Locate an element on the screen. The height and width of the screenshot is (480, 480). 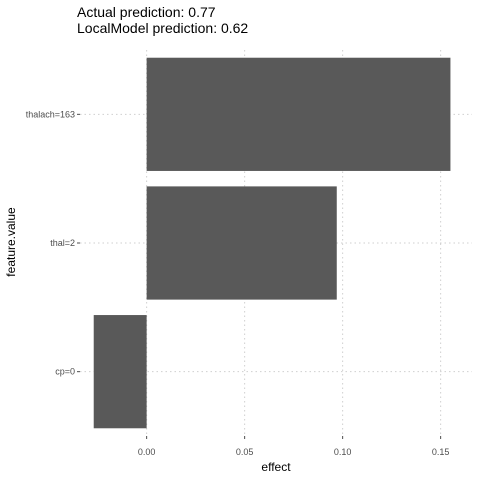
y-axis-ticks: thalach=163 thal=2 cp=0 is located at coordinates (53, 243).